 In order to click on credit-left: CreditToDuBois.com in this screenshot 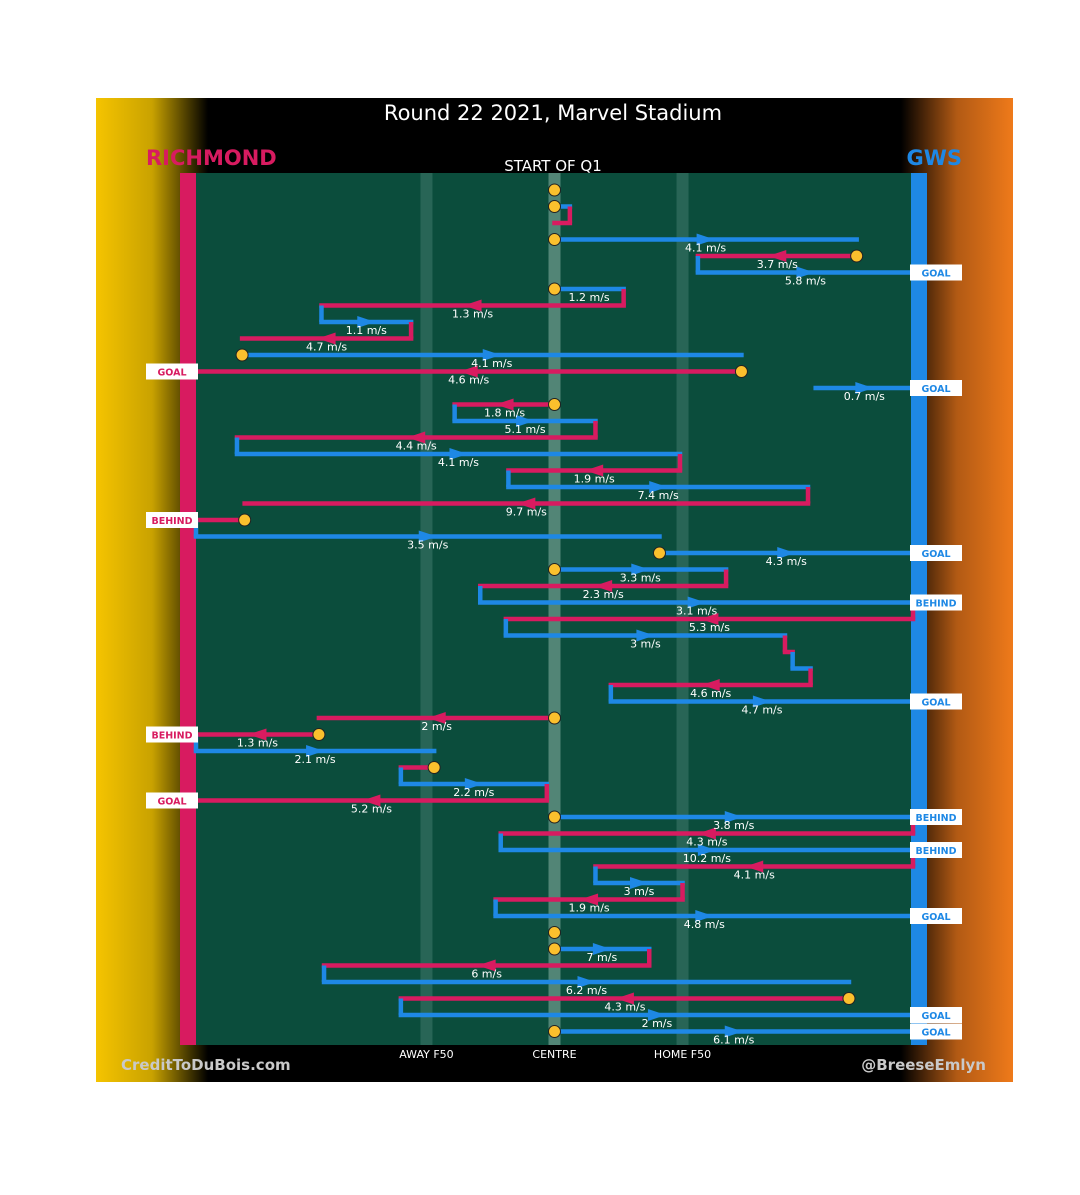, I will do `click(206, 1065)`.